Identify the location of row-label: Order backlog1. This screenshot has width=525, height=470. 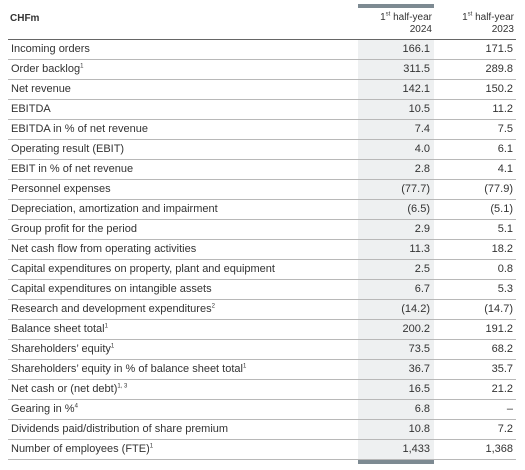
(47, 69).